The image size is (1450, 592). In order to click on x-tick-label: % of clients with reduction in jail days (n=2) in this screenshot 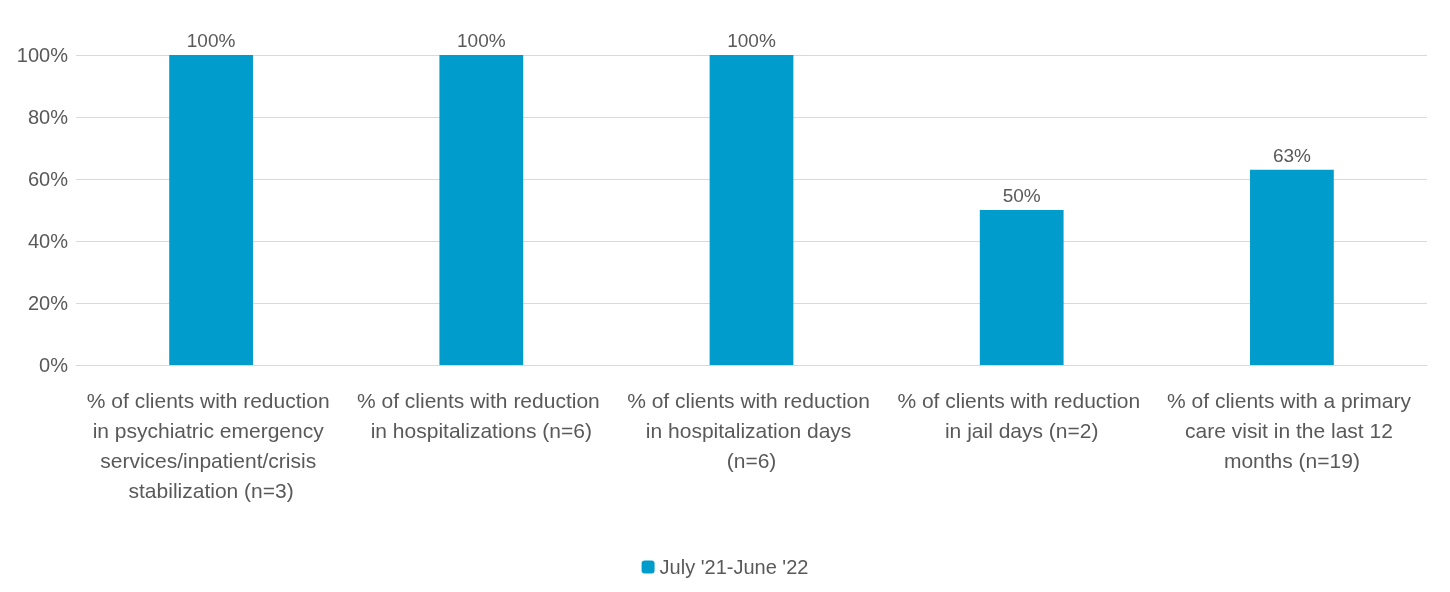, I will do `click(1022, 415)`.